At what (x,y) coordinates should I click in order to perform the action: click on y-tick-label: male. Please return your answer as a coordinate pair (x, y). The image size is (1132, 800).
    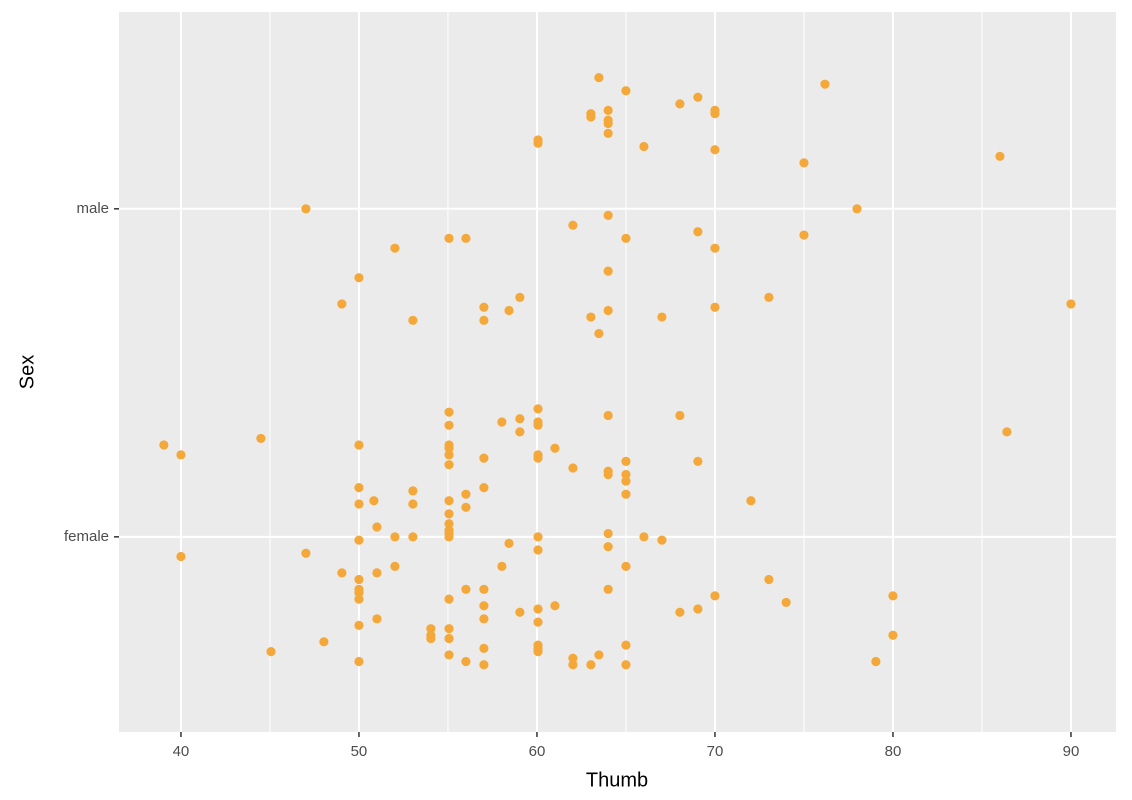
    Looking at the image, I should click on (92, 208).